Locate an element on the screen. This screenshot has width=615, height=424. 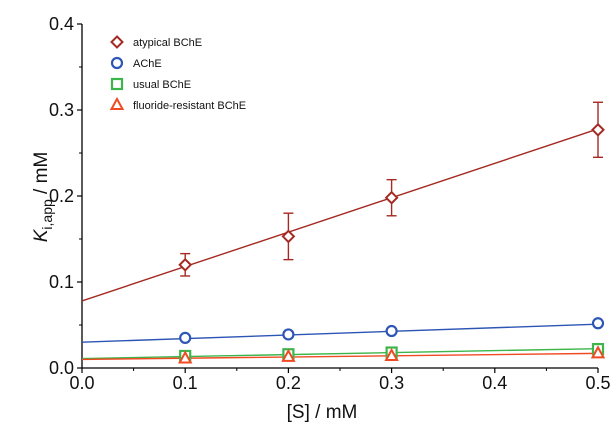
x-tick-label: 0.4 is located at coordinates (494, 383).